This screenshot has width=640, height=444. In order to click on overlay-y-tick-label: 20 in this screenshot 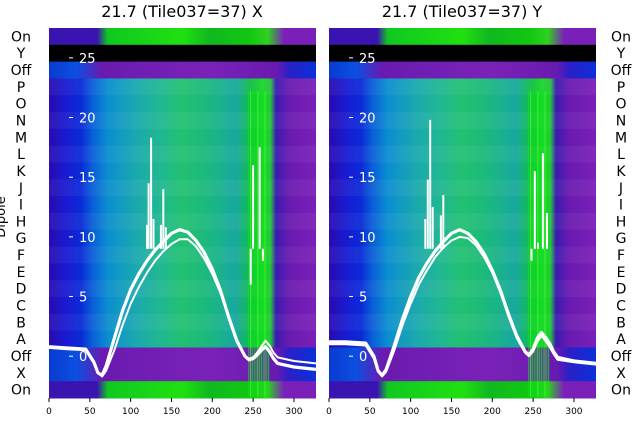, I will do `click(87, 119)`.